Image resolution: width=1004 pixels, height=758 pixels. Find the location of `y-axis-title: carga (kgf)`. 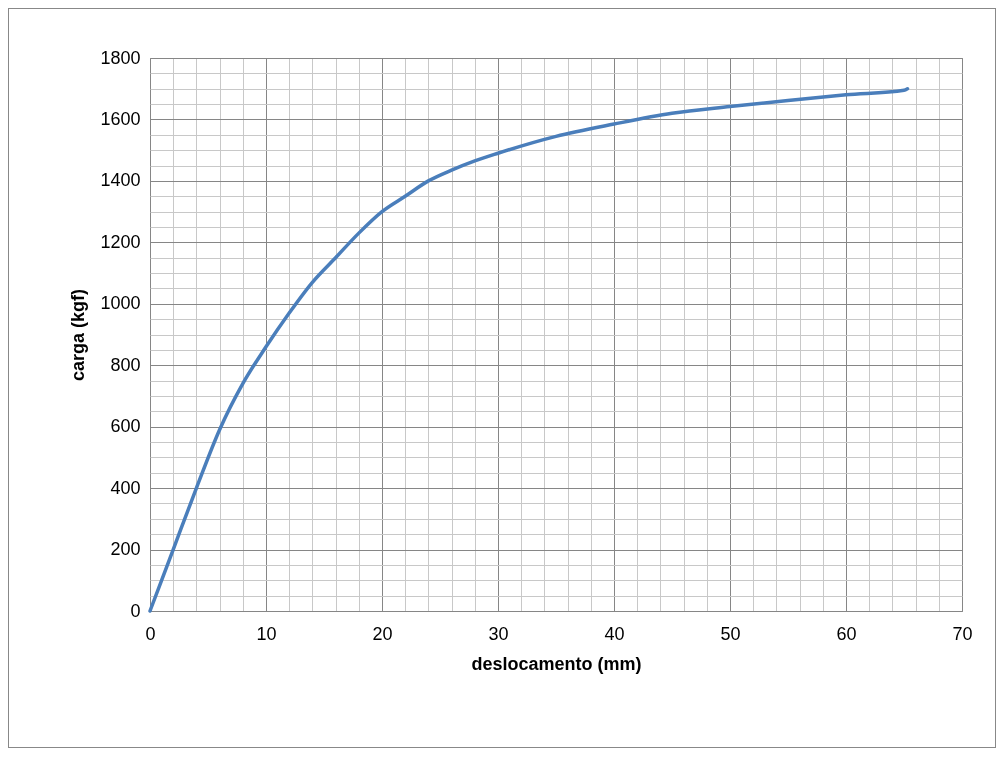

y-axis-title: carga (kgf) is located at coordinates (78, 335).